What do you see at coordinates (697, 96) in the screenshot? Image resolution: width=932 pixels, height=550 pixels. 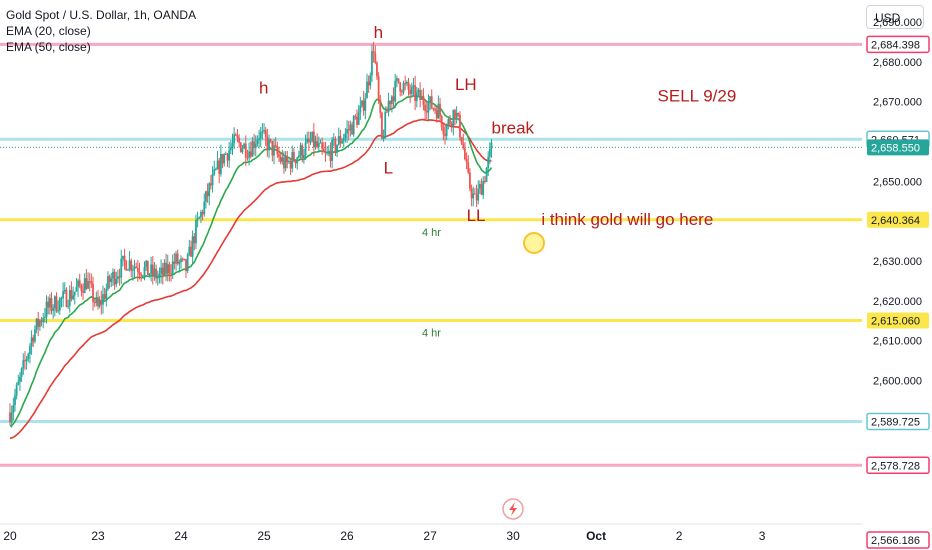 I see `annotation-label: SELL 9/29` at bounding box center [697, 96].